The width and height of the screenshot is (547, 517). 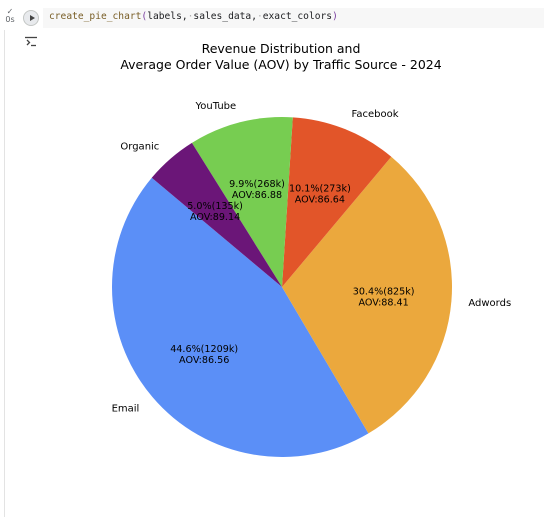 What do you see at coordinates (126, 408) in the screenshot?
I see `slice-label-email: Email` at bounding box center [126, 408].